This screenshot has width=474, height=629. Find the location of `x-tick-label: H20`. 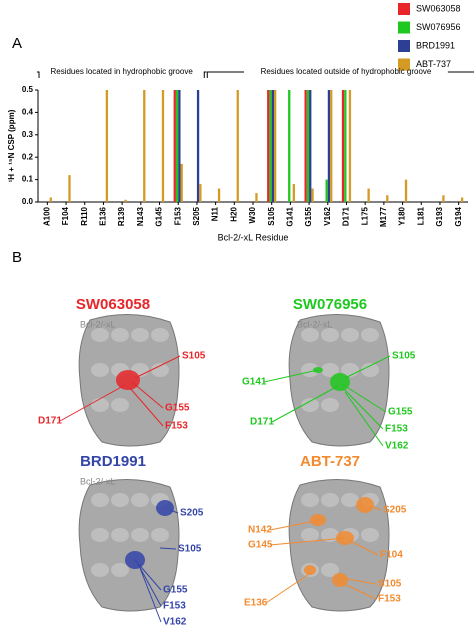

x-tick-label: H20 is located at coordinates (233, 213).